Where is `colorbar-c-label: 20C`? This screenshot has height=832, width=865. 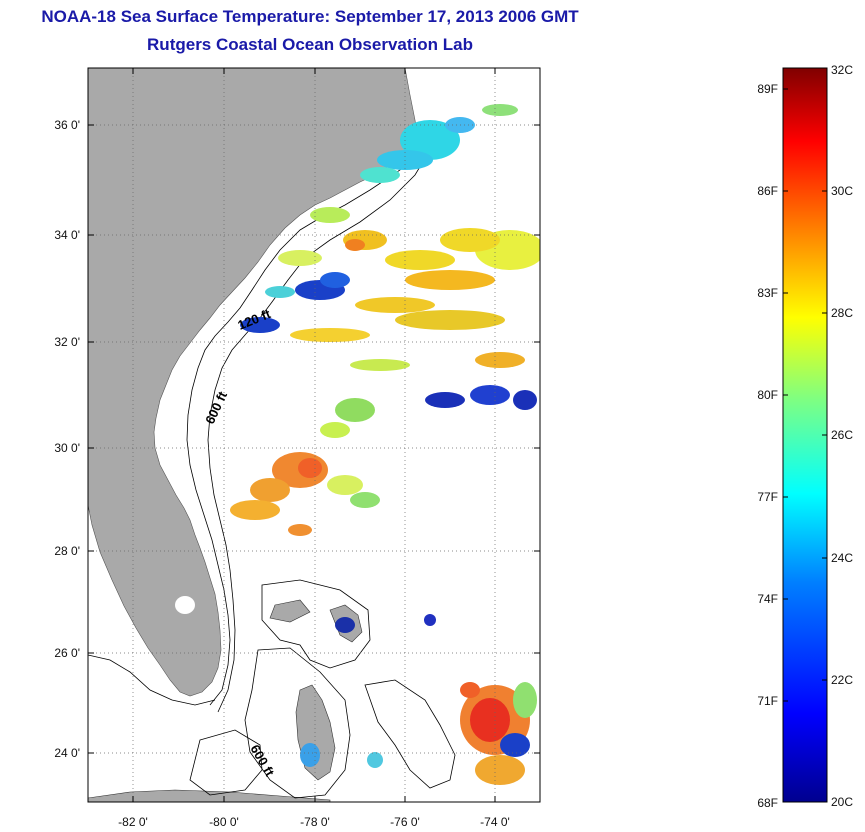 colorbar-c-label: 20C is located at coordinates (842, 802).